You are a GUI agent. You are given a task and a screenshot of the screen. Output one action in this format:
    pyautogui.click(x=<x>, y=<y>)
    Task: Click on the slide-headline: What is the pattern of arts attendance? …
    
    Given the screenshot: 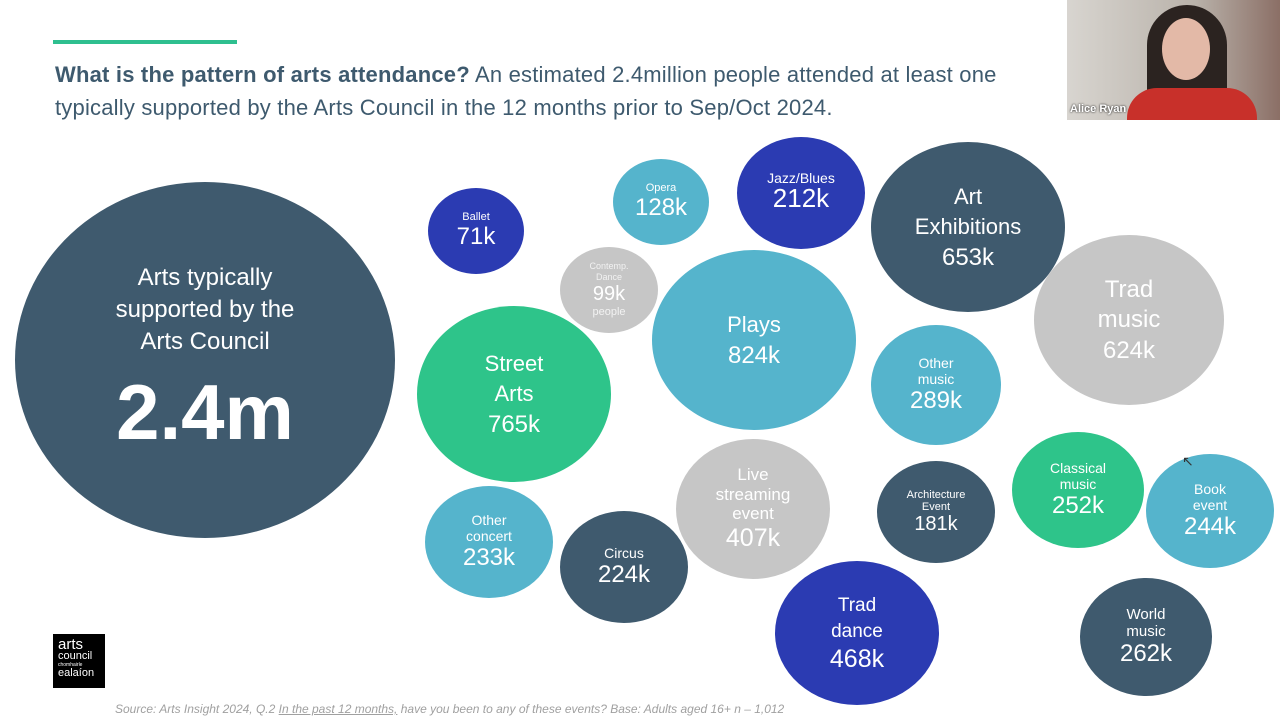 What is the action you would take?
    pyautogui.click(x=560, y=91)
    